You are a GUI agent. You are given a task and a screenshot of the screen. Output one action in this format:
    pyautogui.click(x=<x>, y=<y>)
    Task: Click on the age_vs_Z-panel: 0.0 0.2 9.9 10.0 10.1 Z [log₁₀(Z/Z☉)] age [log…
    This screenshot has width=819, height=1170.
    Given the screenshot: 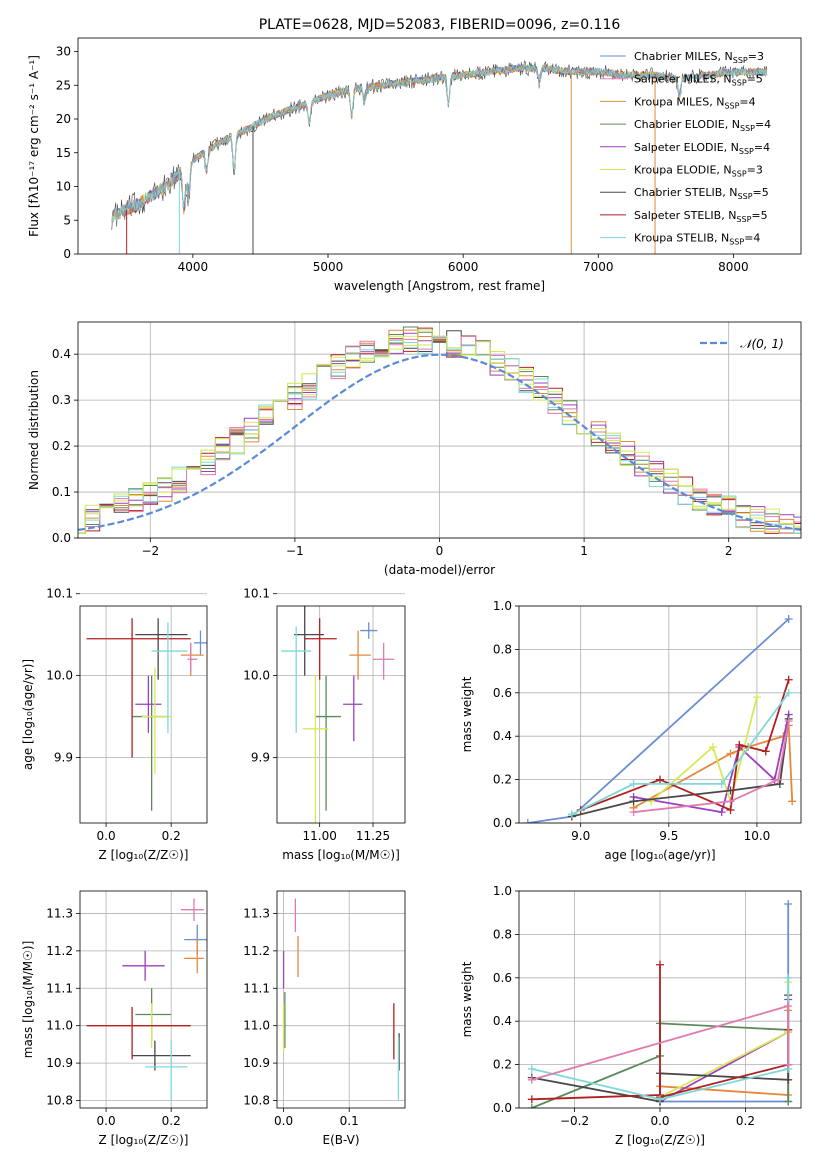 What is the action you would take?
    pyautogui.click(x=114, y=724)
    